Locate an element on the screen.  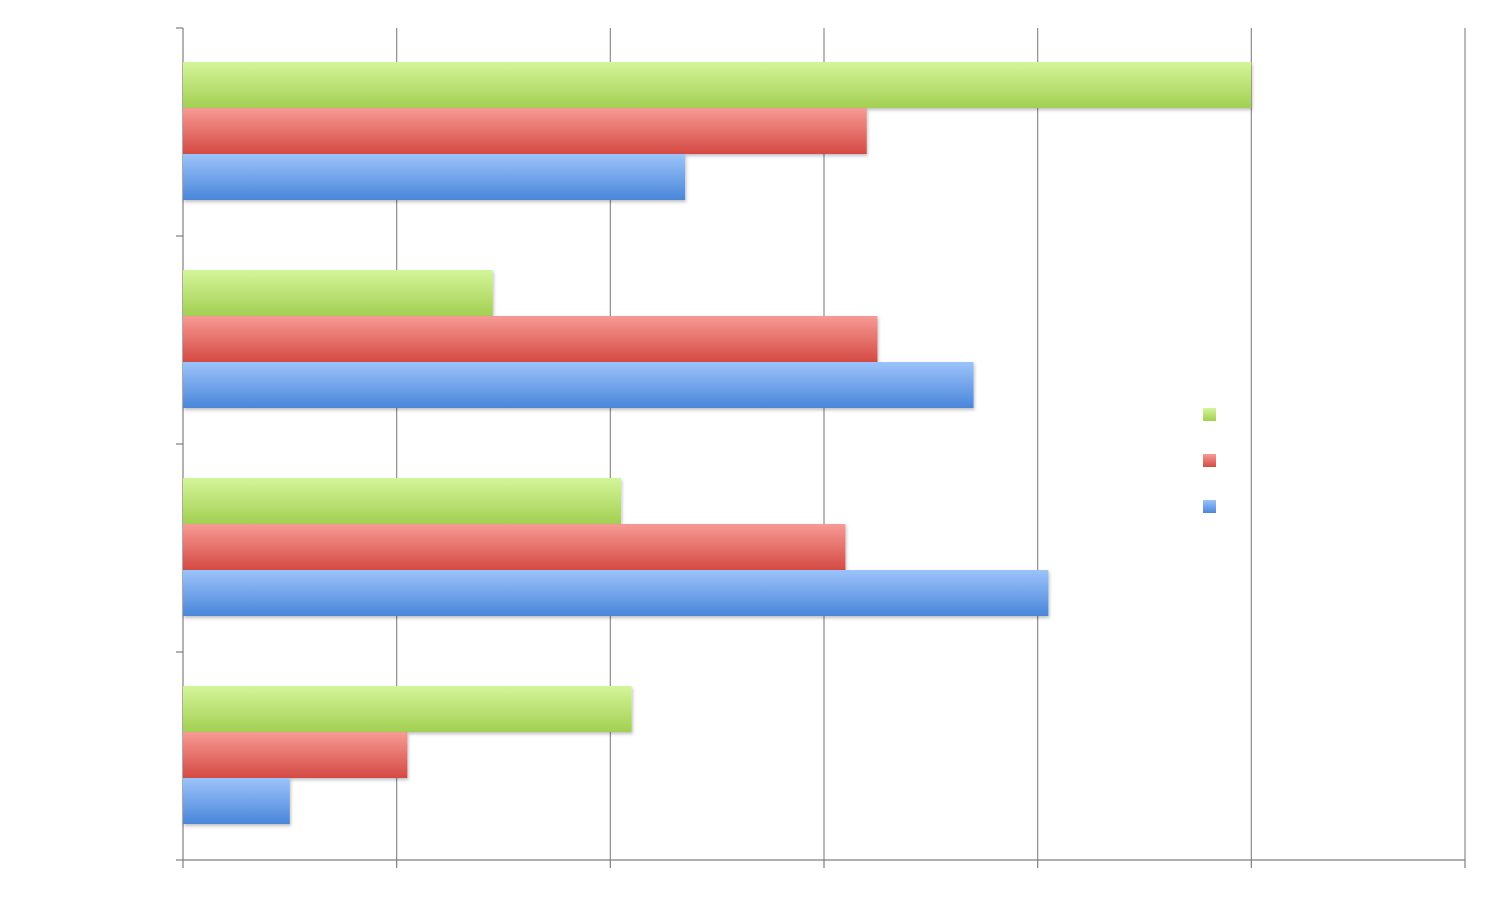
bar-series1-cat2 is located at coordinates (338, 293).